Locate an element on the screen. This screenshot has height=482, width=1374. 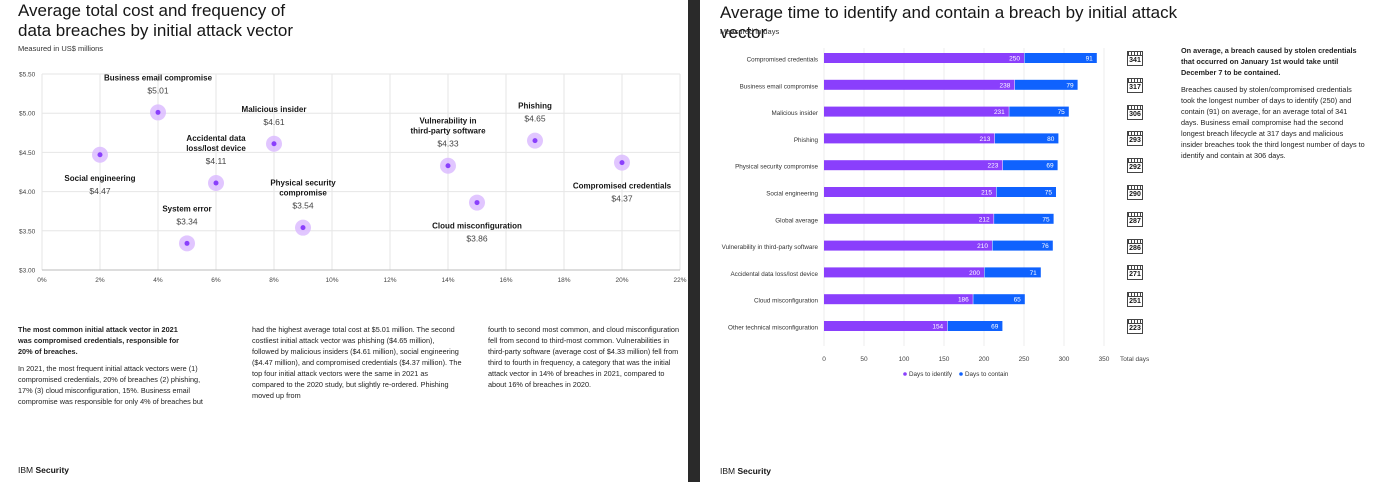
point-name-label: Phishing is located at coordinates (535, 106).